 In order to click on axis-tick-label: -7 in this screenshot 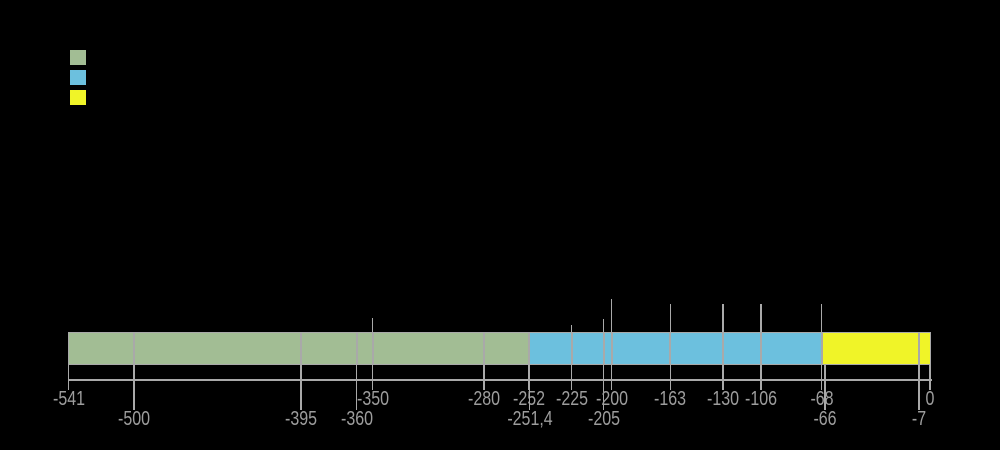, I will do `click(918, 419)`.